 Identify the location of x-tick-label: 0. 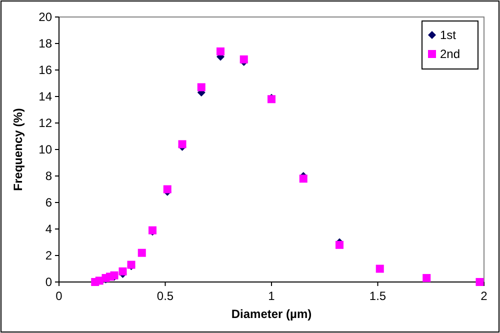
(59, 296).